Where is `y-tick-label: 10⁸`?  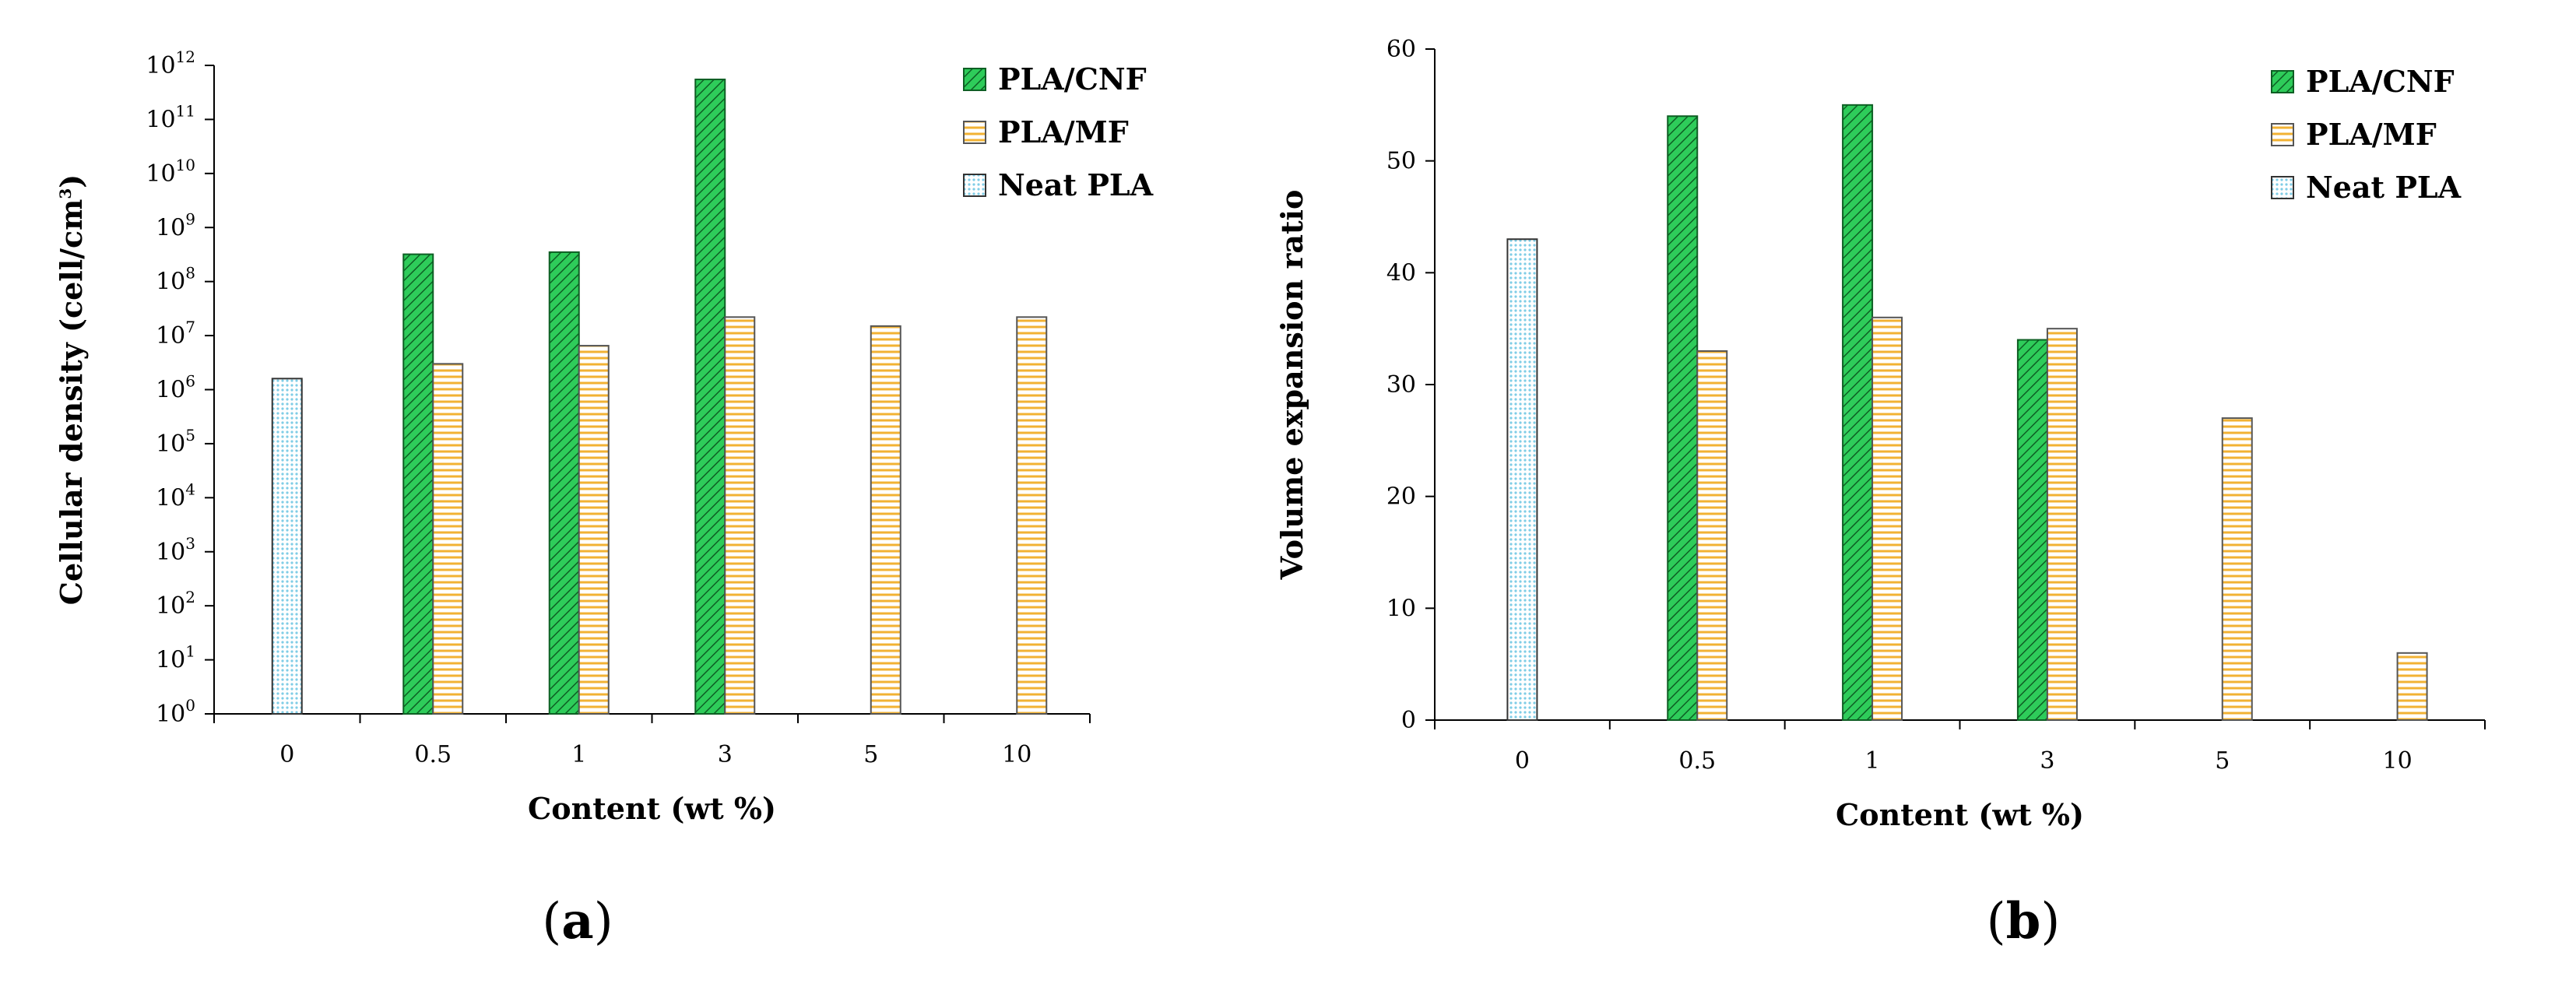
y-tick-label: 10⁸ is located at coordinates (175, 280).